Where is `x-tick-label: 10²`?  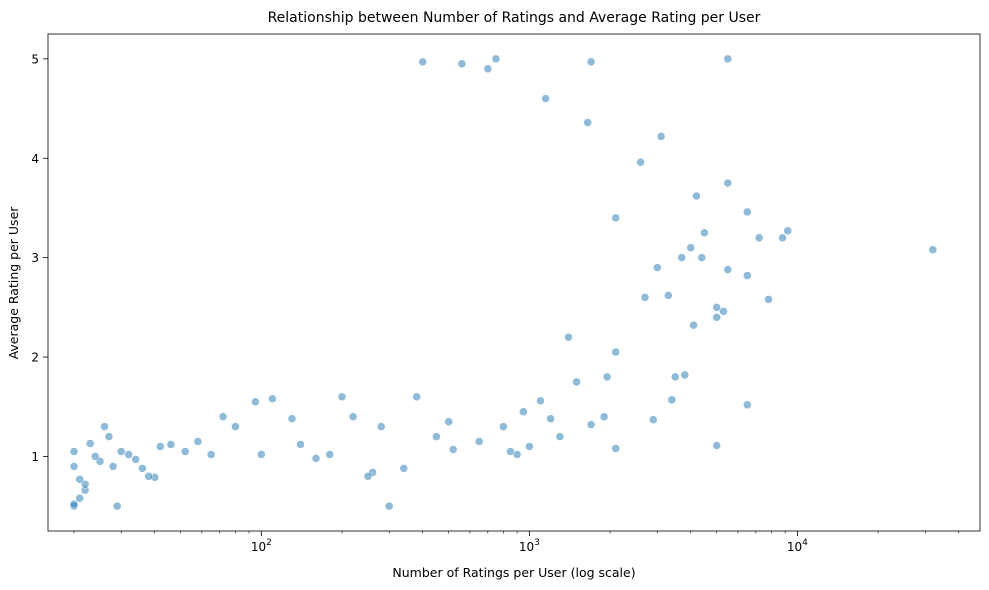
x-tick-label: 10² is located at coordinates (261, 546).